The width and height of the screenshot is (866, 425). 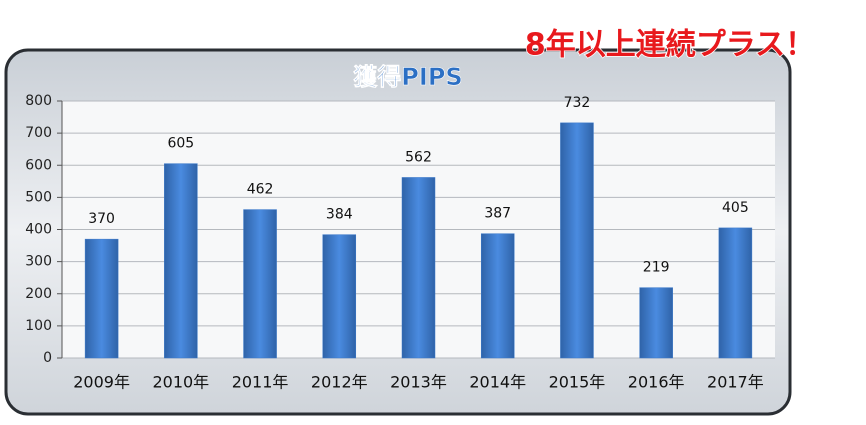 What do you see at coordinates (180, 144) in the screenshot?
I see `data-label: 605` at bounding box center [180, 144].